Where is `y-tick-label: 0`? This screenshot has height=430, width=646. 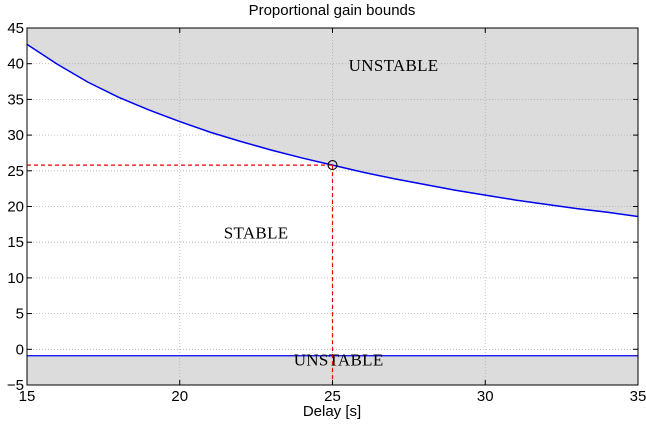
y-tick-label: 0 is located at coordinates (20, 349).